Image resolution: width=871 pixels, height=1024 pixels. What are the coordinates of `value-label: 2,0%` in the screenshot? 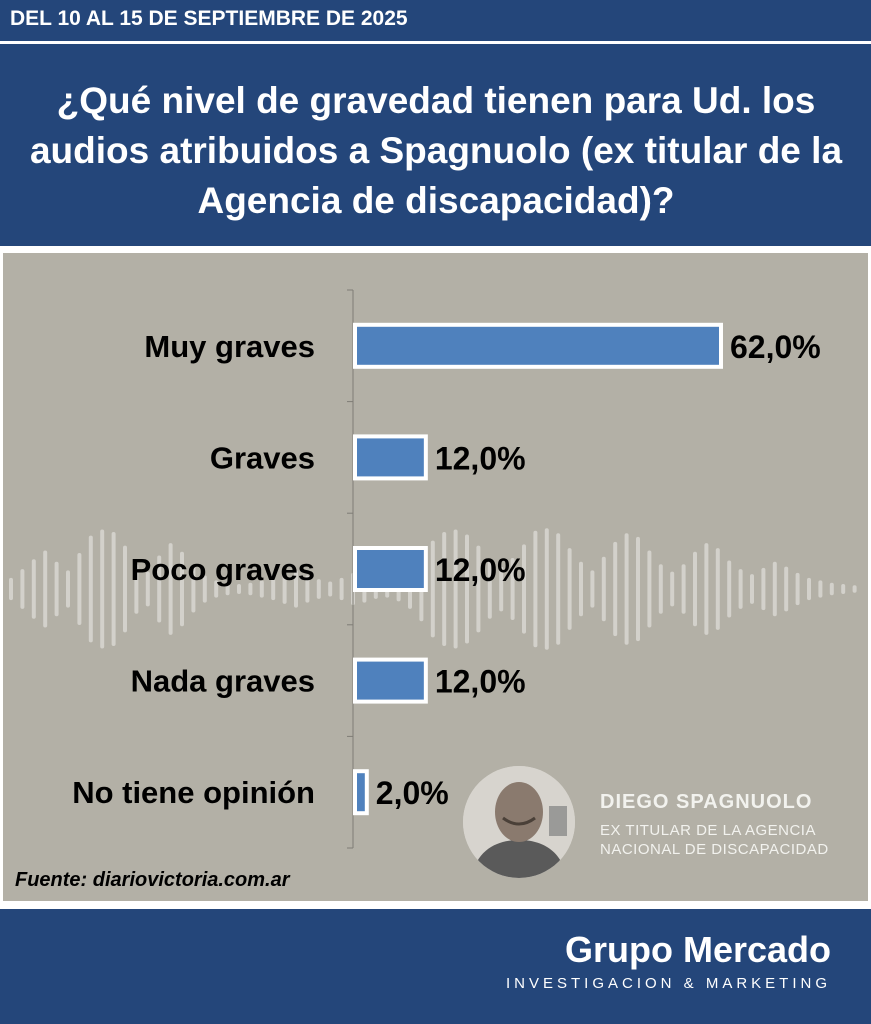 It's located at (412, 793).